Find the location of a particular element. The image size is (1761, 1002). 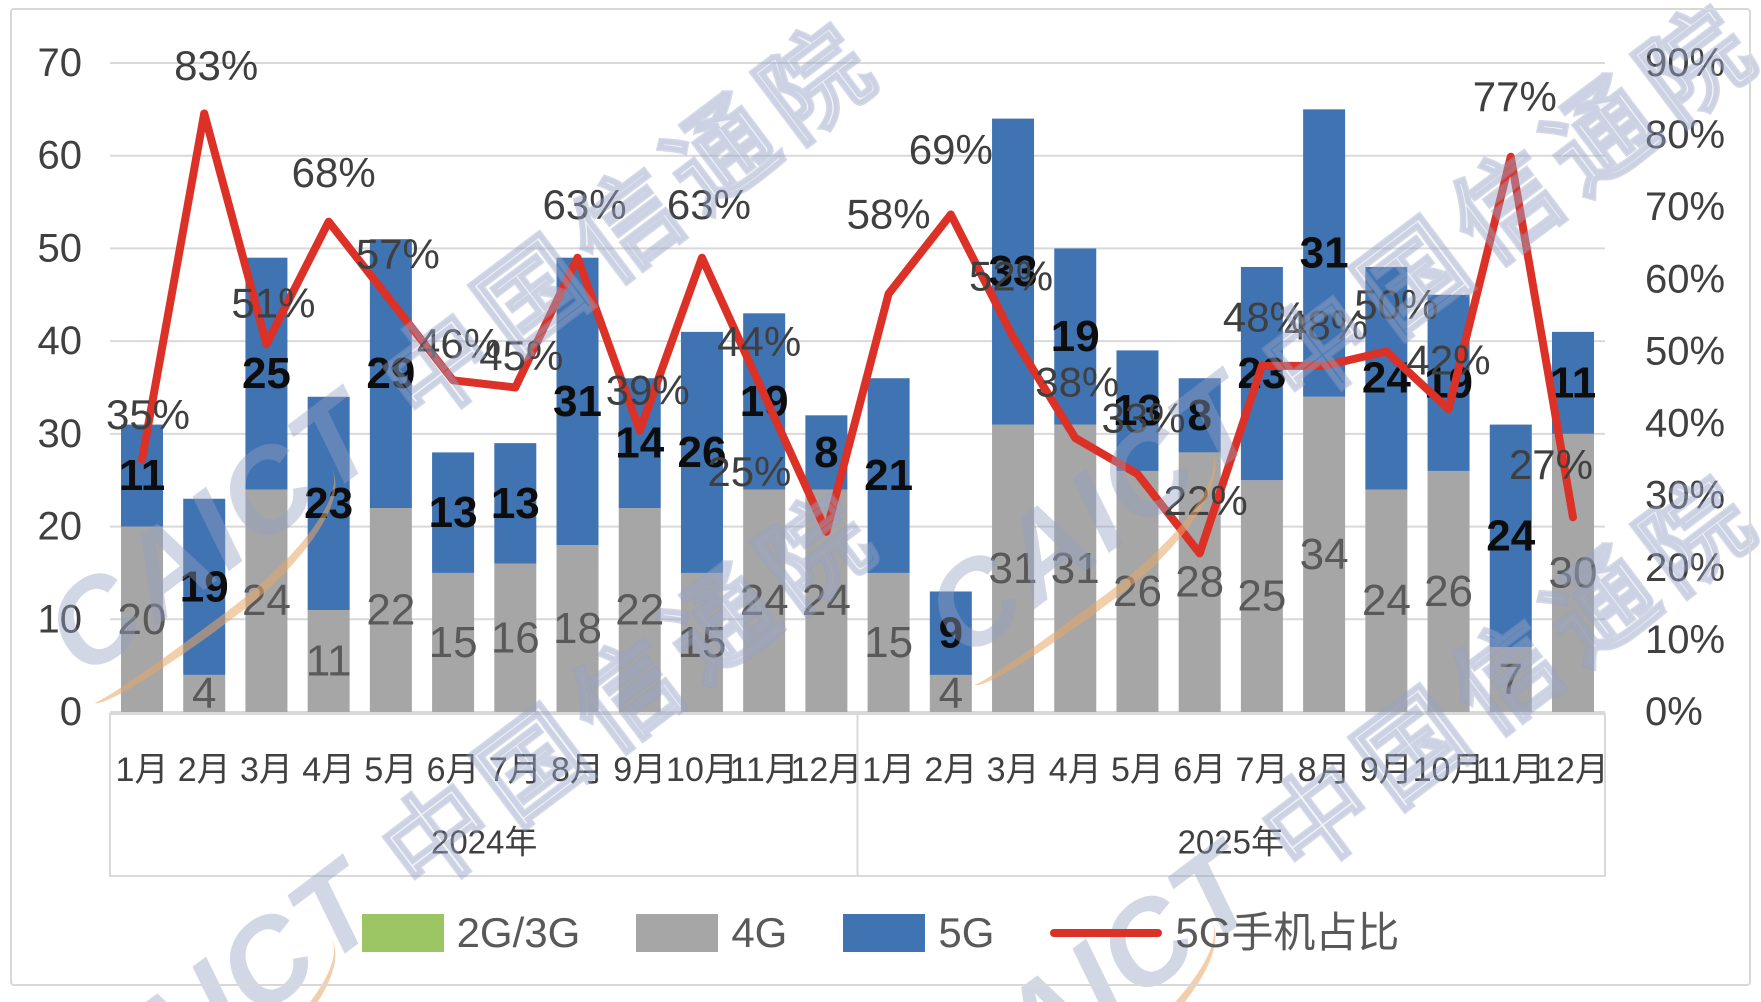

pct-label: 27% is located at coordinates (1551, 464).